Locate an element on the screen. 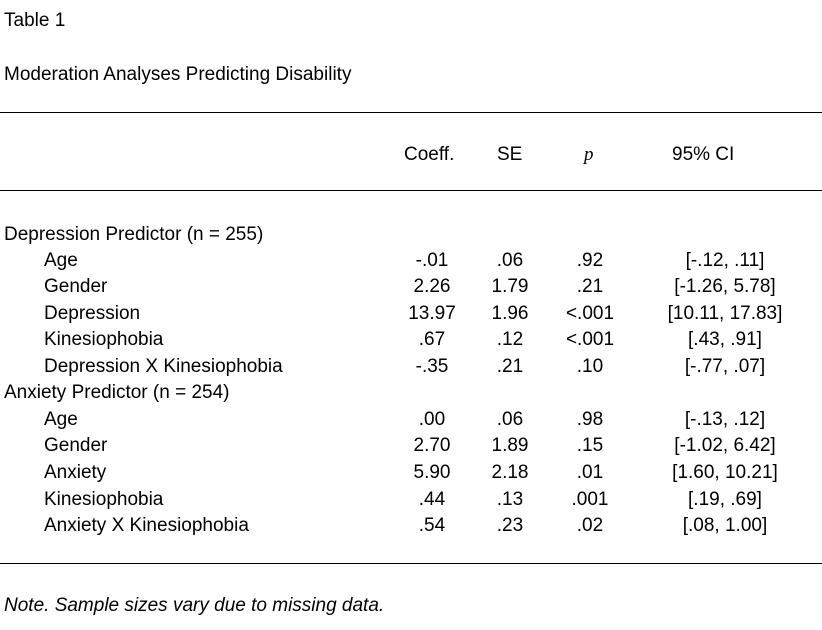  predictor-label: Anxiety is located at coordinates (75, 472).